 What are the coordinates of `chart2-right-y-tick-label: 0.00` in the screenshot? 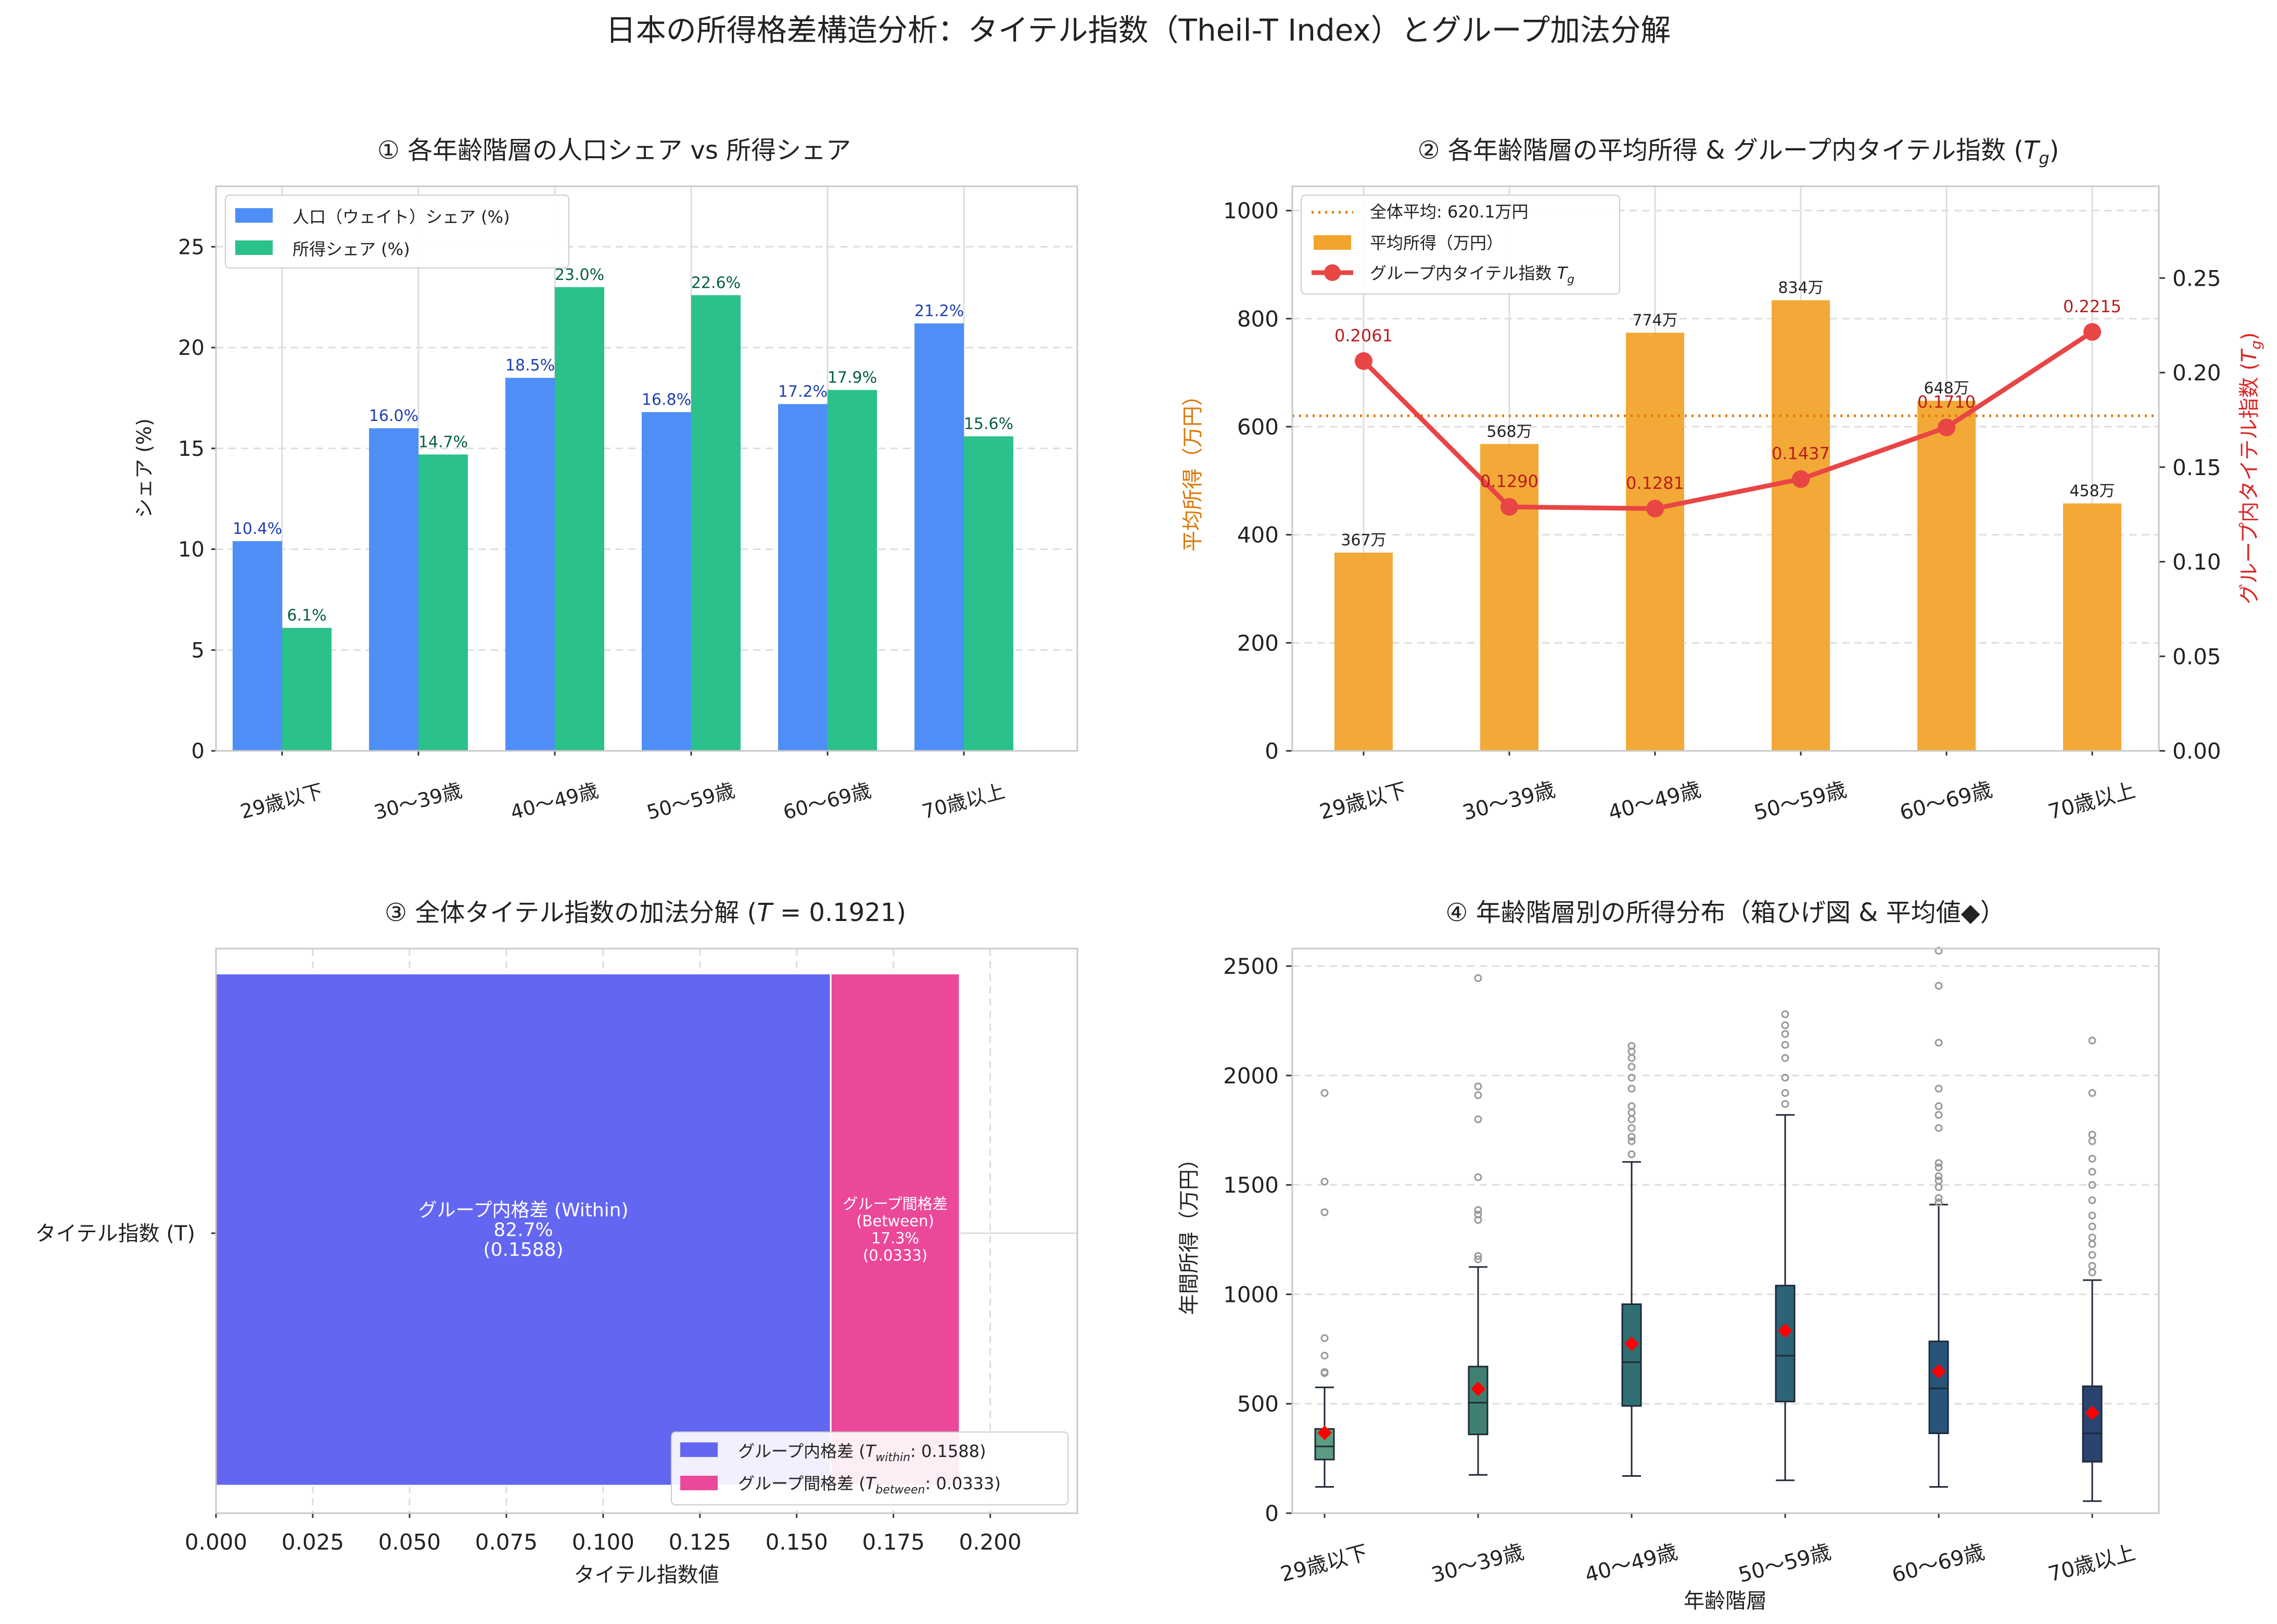 It's located at (2196, 751).